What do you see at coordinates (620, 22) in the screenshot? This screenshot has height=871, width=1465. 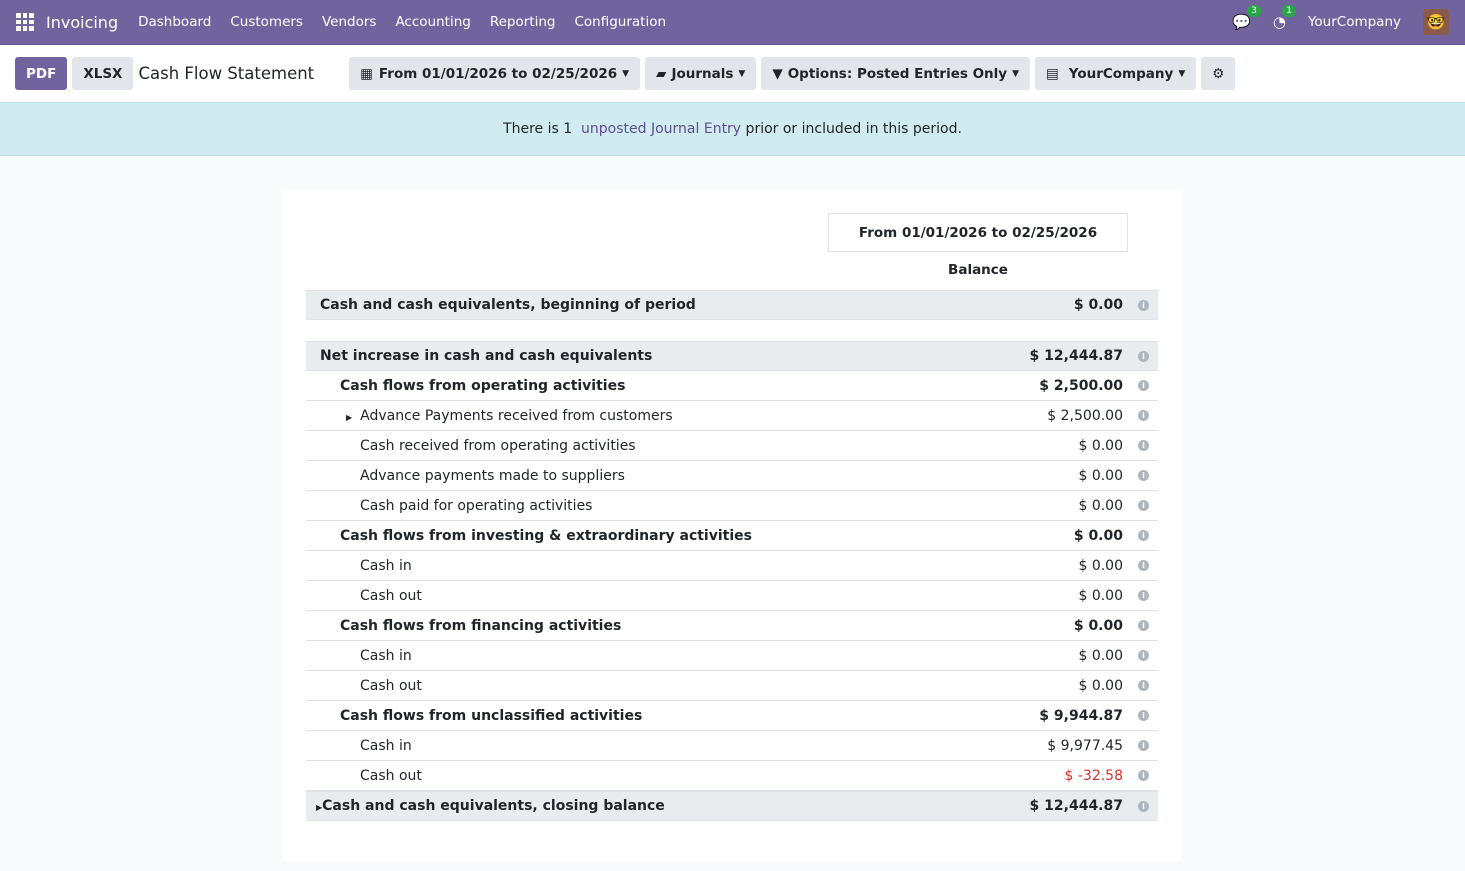 I see `menu-configuration: Configuration` at bounding box center [620, 22].